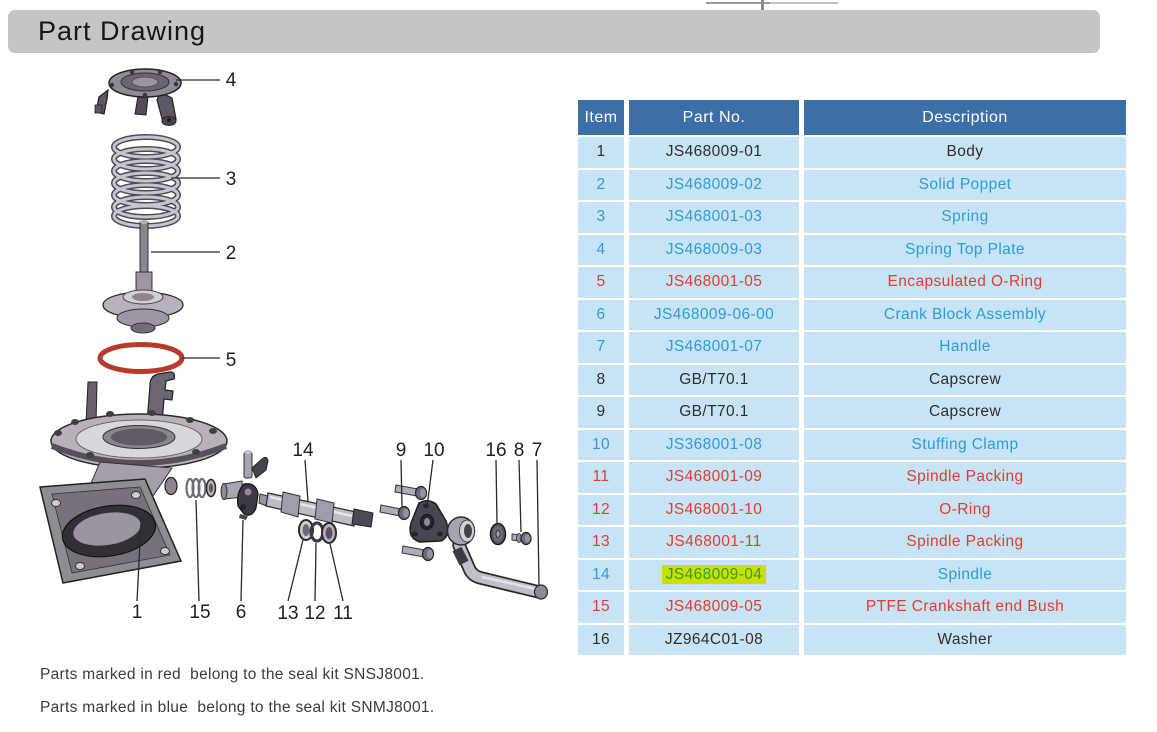 The height and width of the screenshot is (732, 1157). Describe the element at coordinates (407, 523) in the screenshot. I see `part-capscrews` at that location.